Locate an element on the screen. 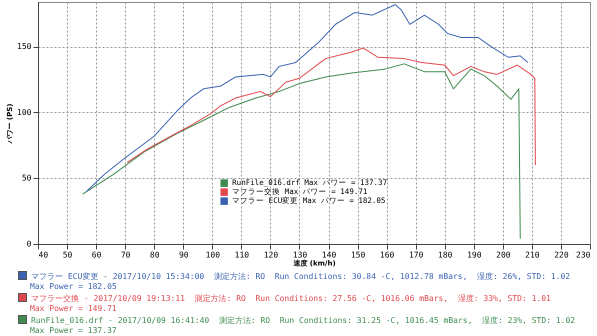 This screenshot has width=597, height=336. x-tick-label: 60 is located at coordinates (97, 255).